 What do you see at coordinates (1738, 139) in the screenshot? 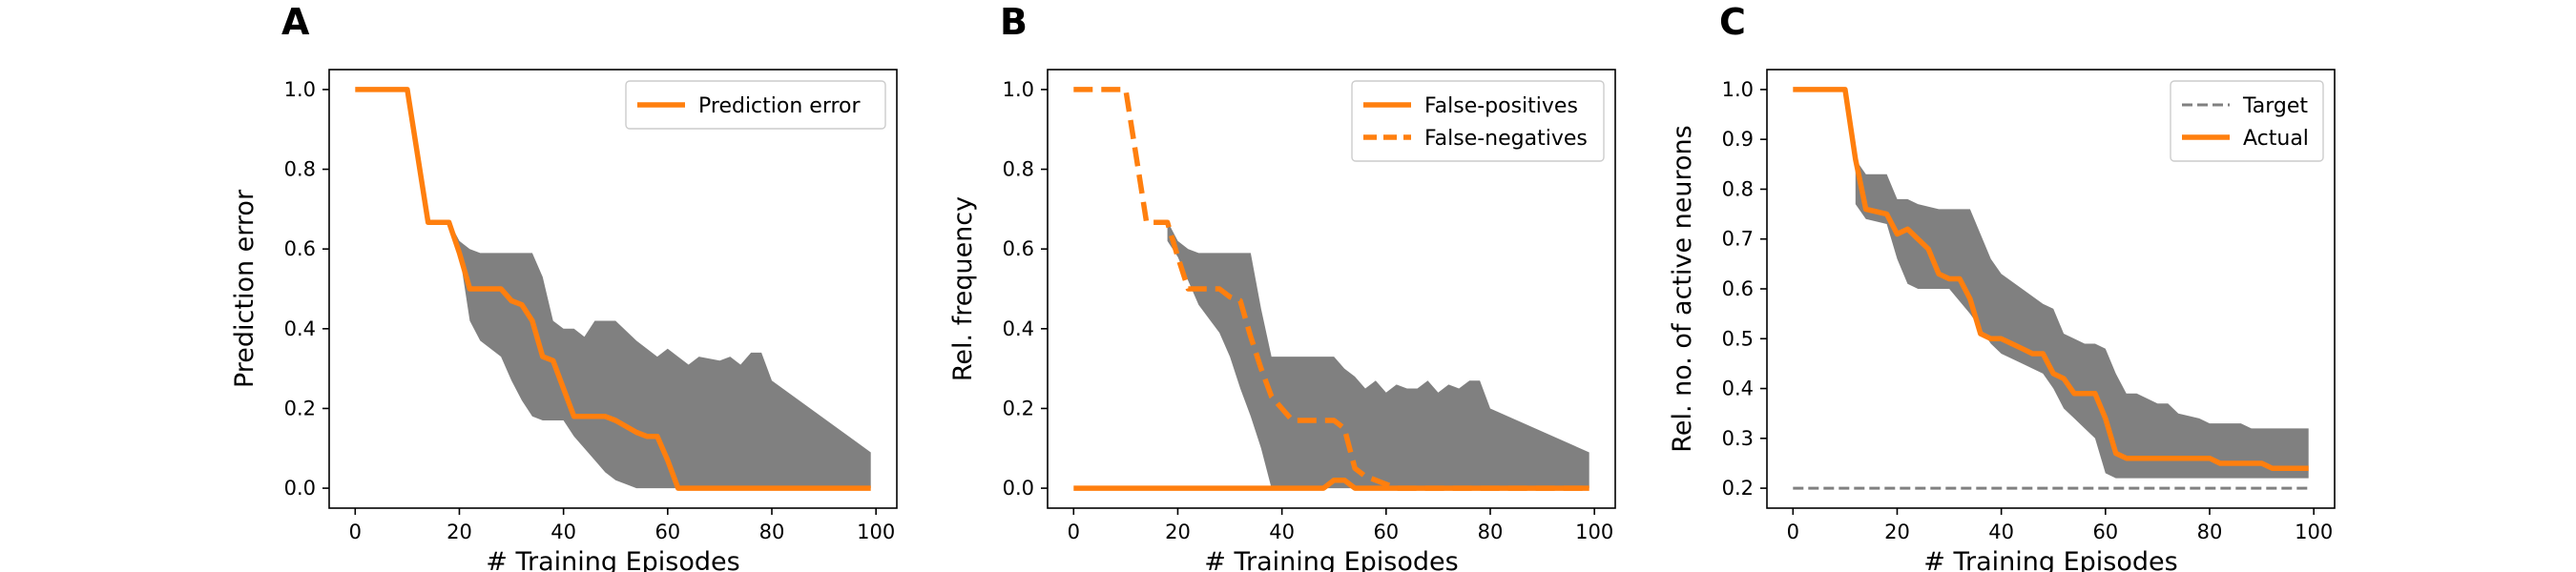
I see `y-tick-label: 0.9` at bounding box center [1738, 139].